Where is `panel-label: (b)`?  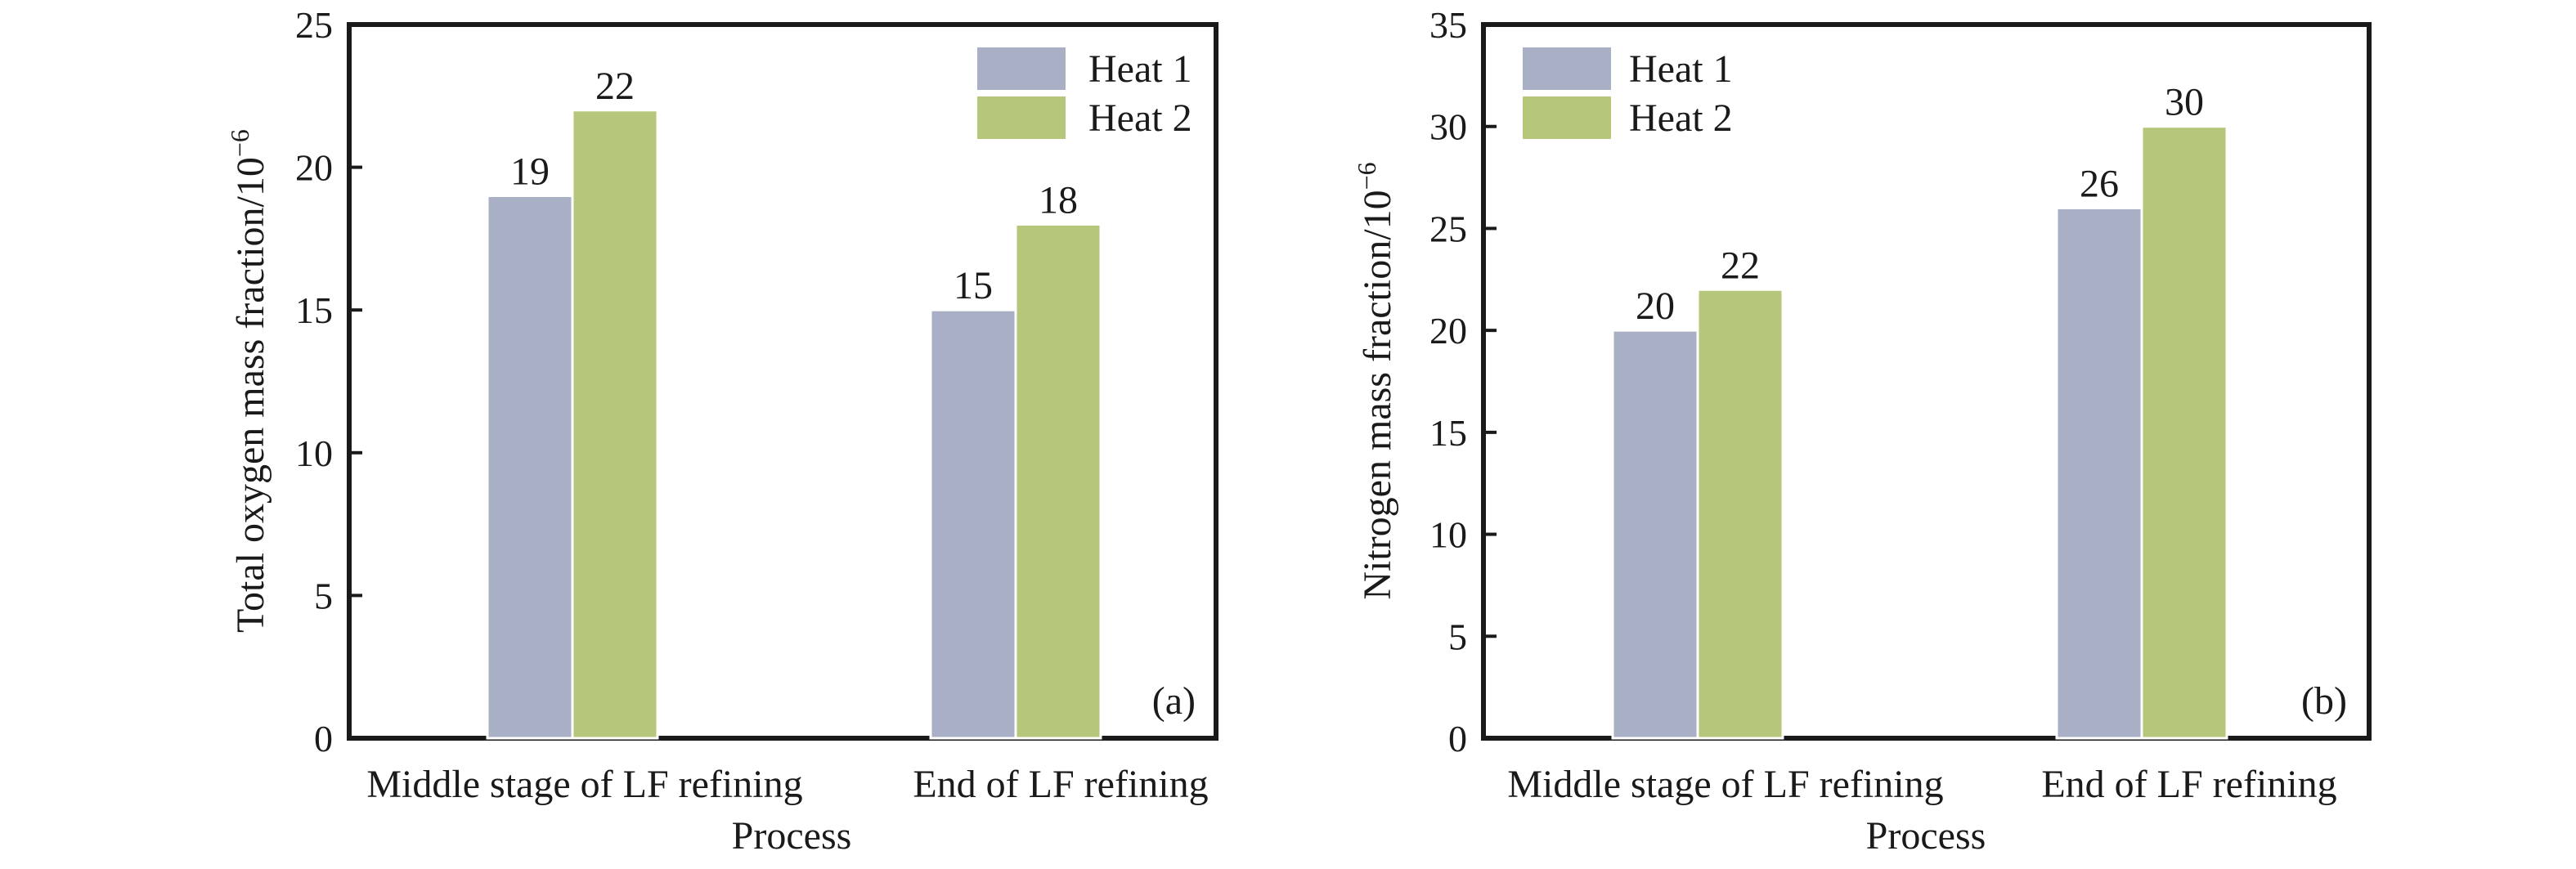
panel-label: (b) is located at coordinates (2324, 701).